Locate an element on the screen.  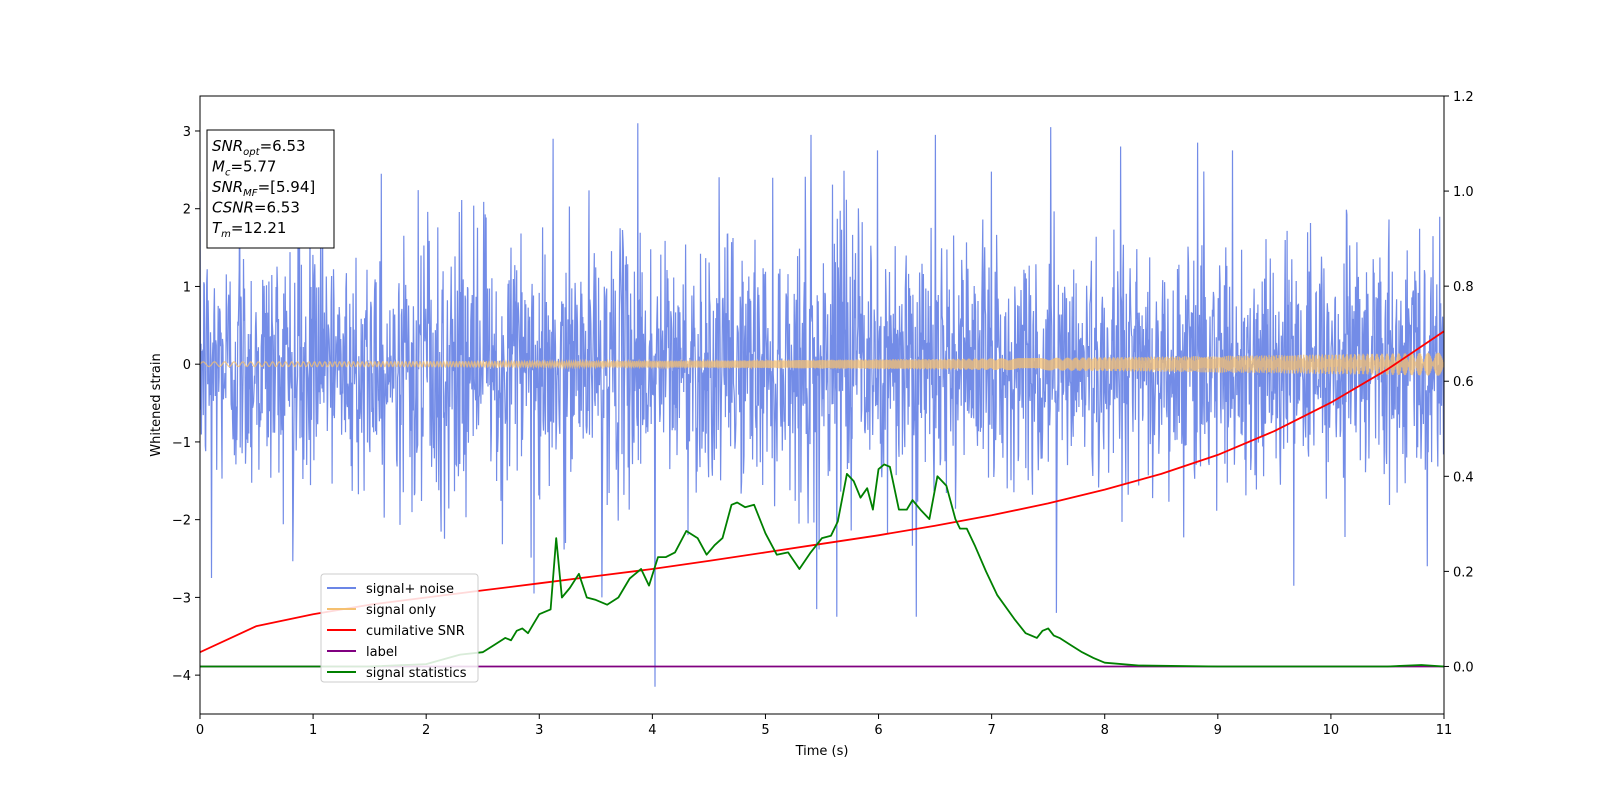
annotation-line: Tm=12.21 is located at coordinates (249, 229).